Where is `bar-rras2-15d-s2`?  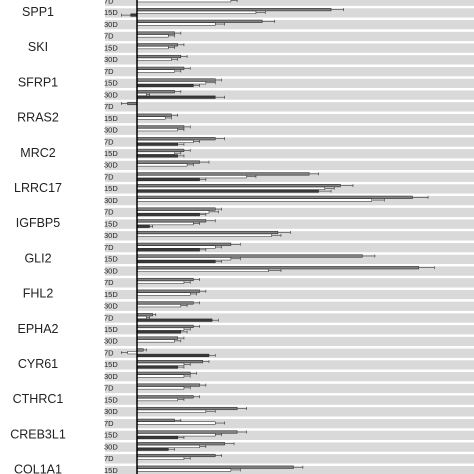
bar-rras2-15d-s2 is located at coordinates (151, 118).